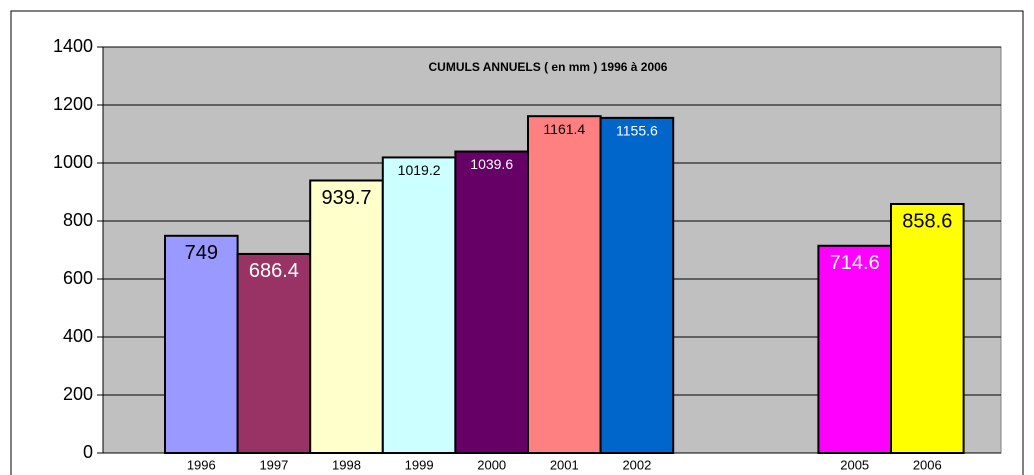 This screenshot has height=475, width=1034. What do you see at coordinates (854, 464) in the screenshot?
I see `x-tick-label: 2005` at bounding box center [854, 464].